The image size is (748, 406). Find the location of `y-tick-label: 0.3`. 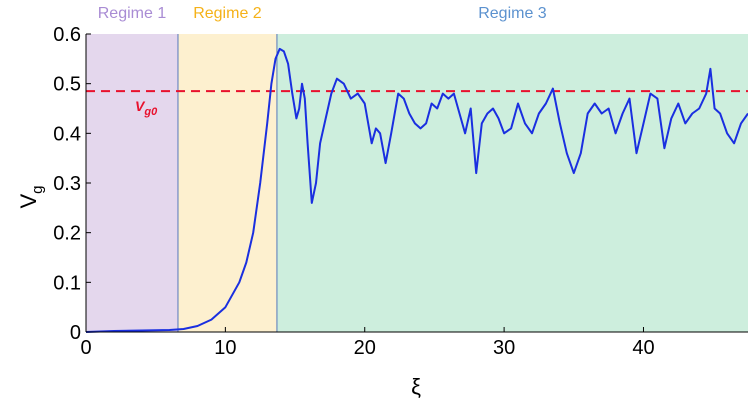

y-tick-label: 0.3 is located at coordinates (67, 184).